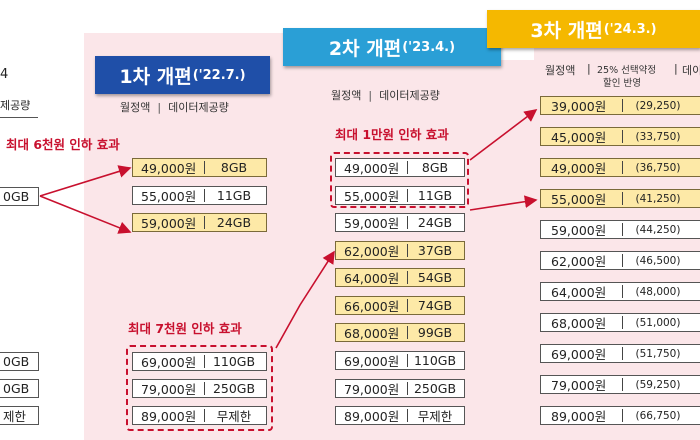 The width and height of the screenshot is (700, 440). Describe the element at coordinates (169, 168) in the screenshot. I see `phase1-plan-price: 49,000원` at that location.